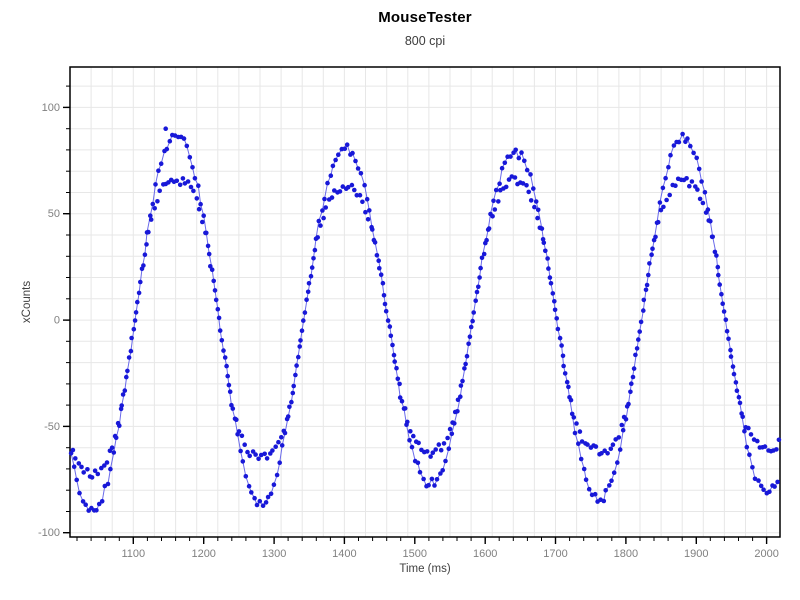  Describe the element at coordinates (766, 554) in the screenshot. I see `svg-text: 2000` at that location.